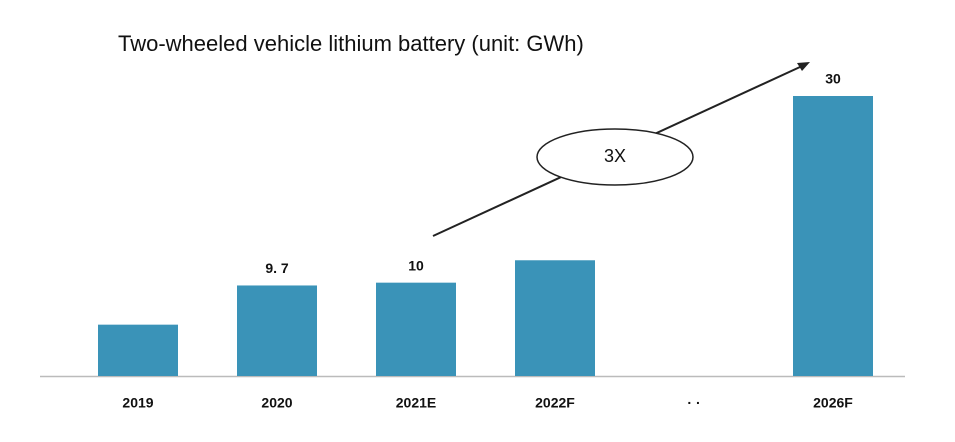 The image size is (955, 442). I want to click on annotation-ellipse, so click(615, 157).